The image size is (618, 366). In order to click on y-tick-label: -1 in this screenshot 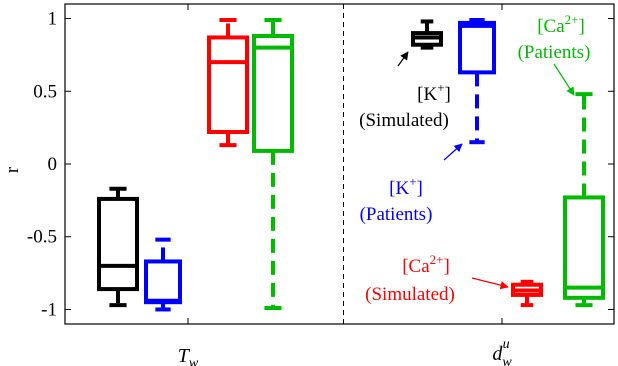, I will do `click(49, 309)`.